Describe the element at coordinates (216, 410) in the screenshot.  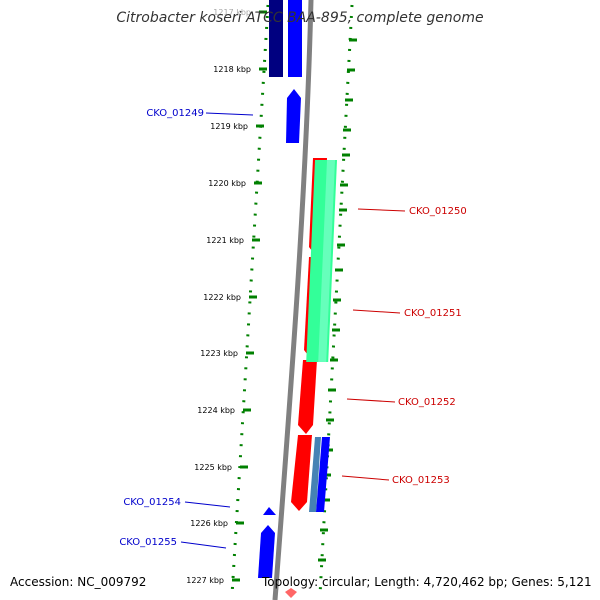
I see `kbp-label: 1224 kbp` at that location.